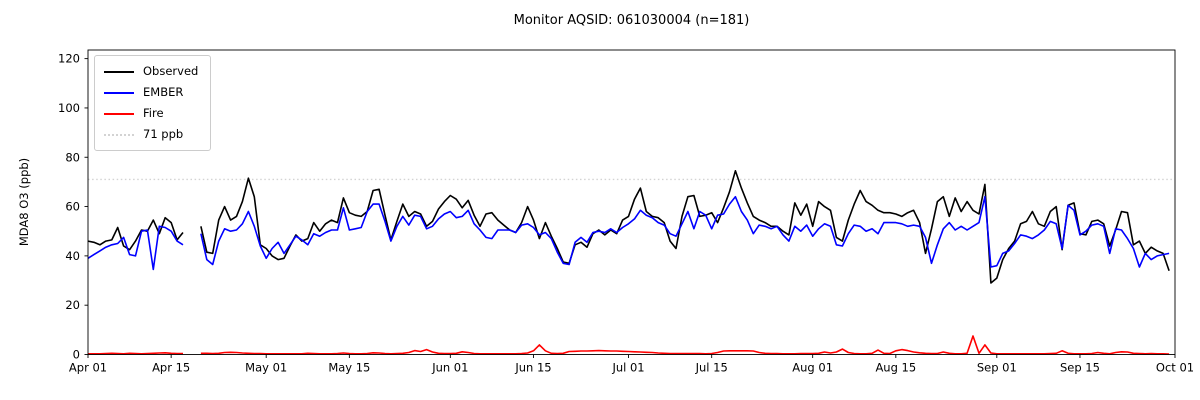 The height and width of the screenshot is (400, 1200). I want to click on ember-line-swatch, so click(119, 92).